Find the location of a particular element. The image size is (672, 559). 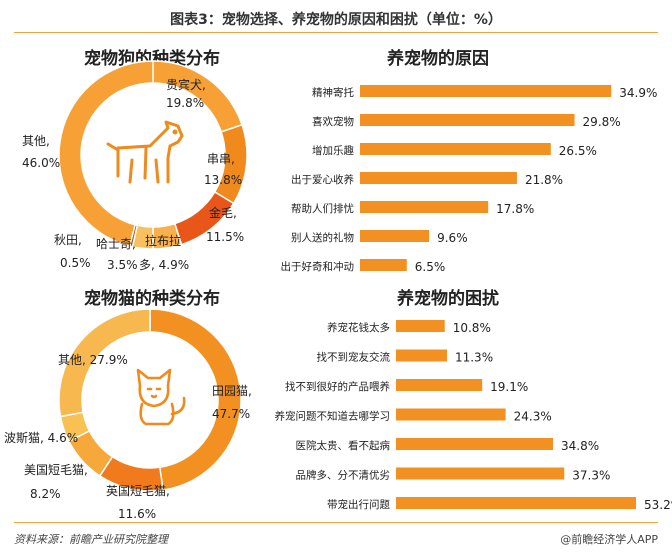

svg-text: 47.7% is located at coordinates (231, 414).